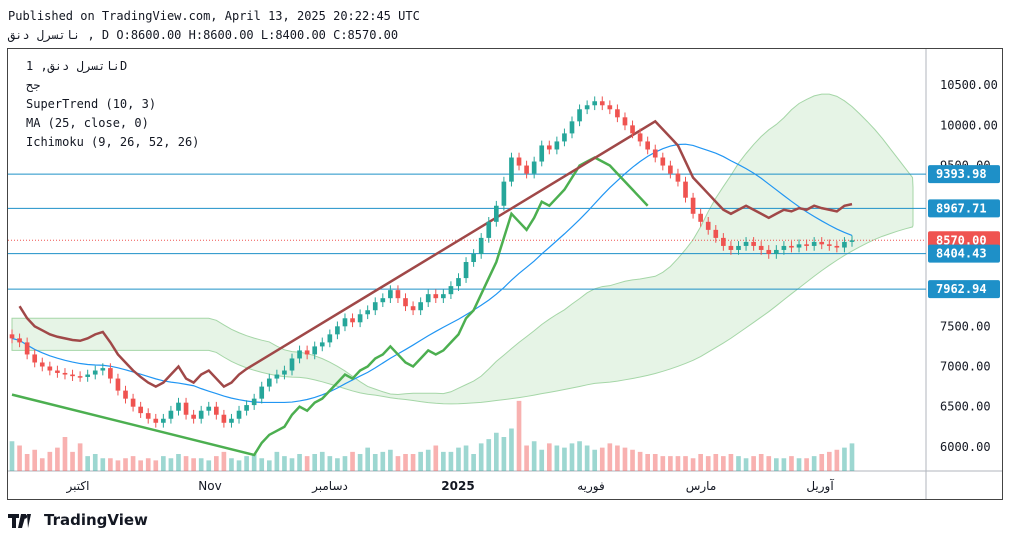 This screenshot has height=541, width=1012. I want to click on brand-name: TradingView, so click(96, 520).